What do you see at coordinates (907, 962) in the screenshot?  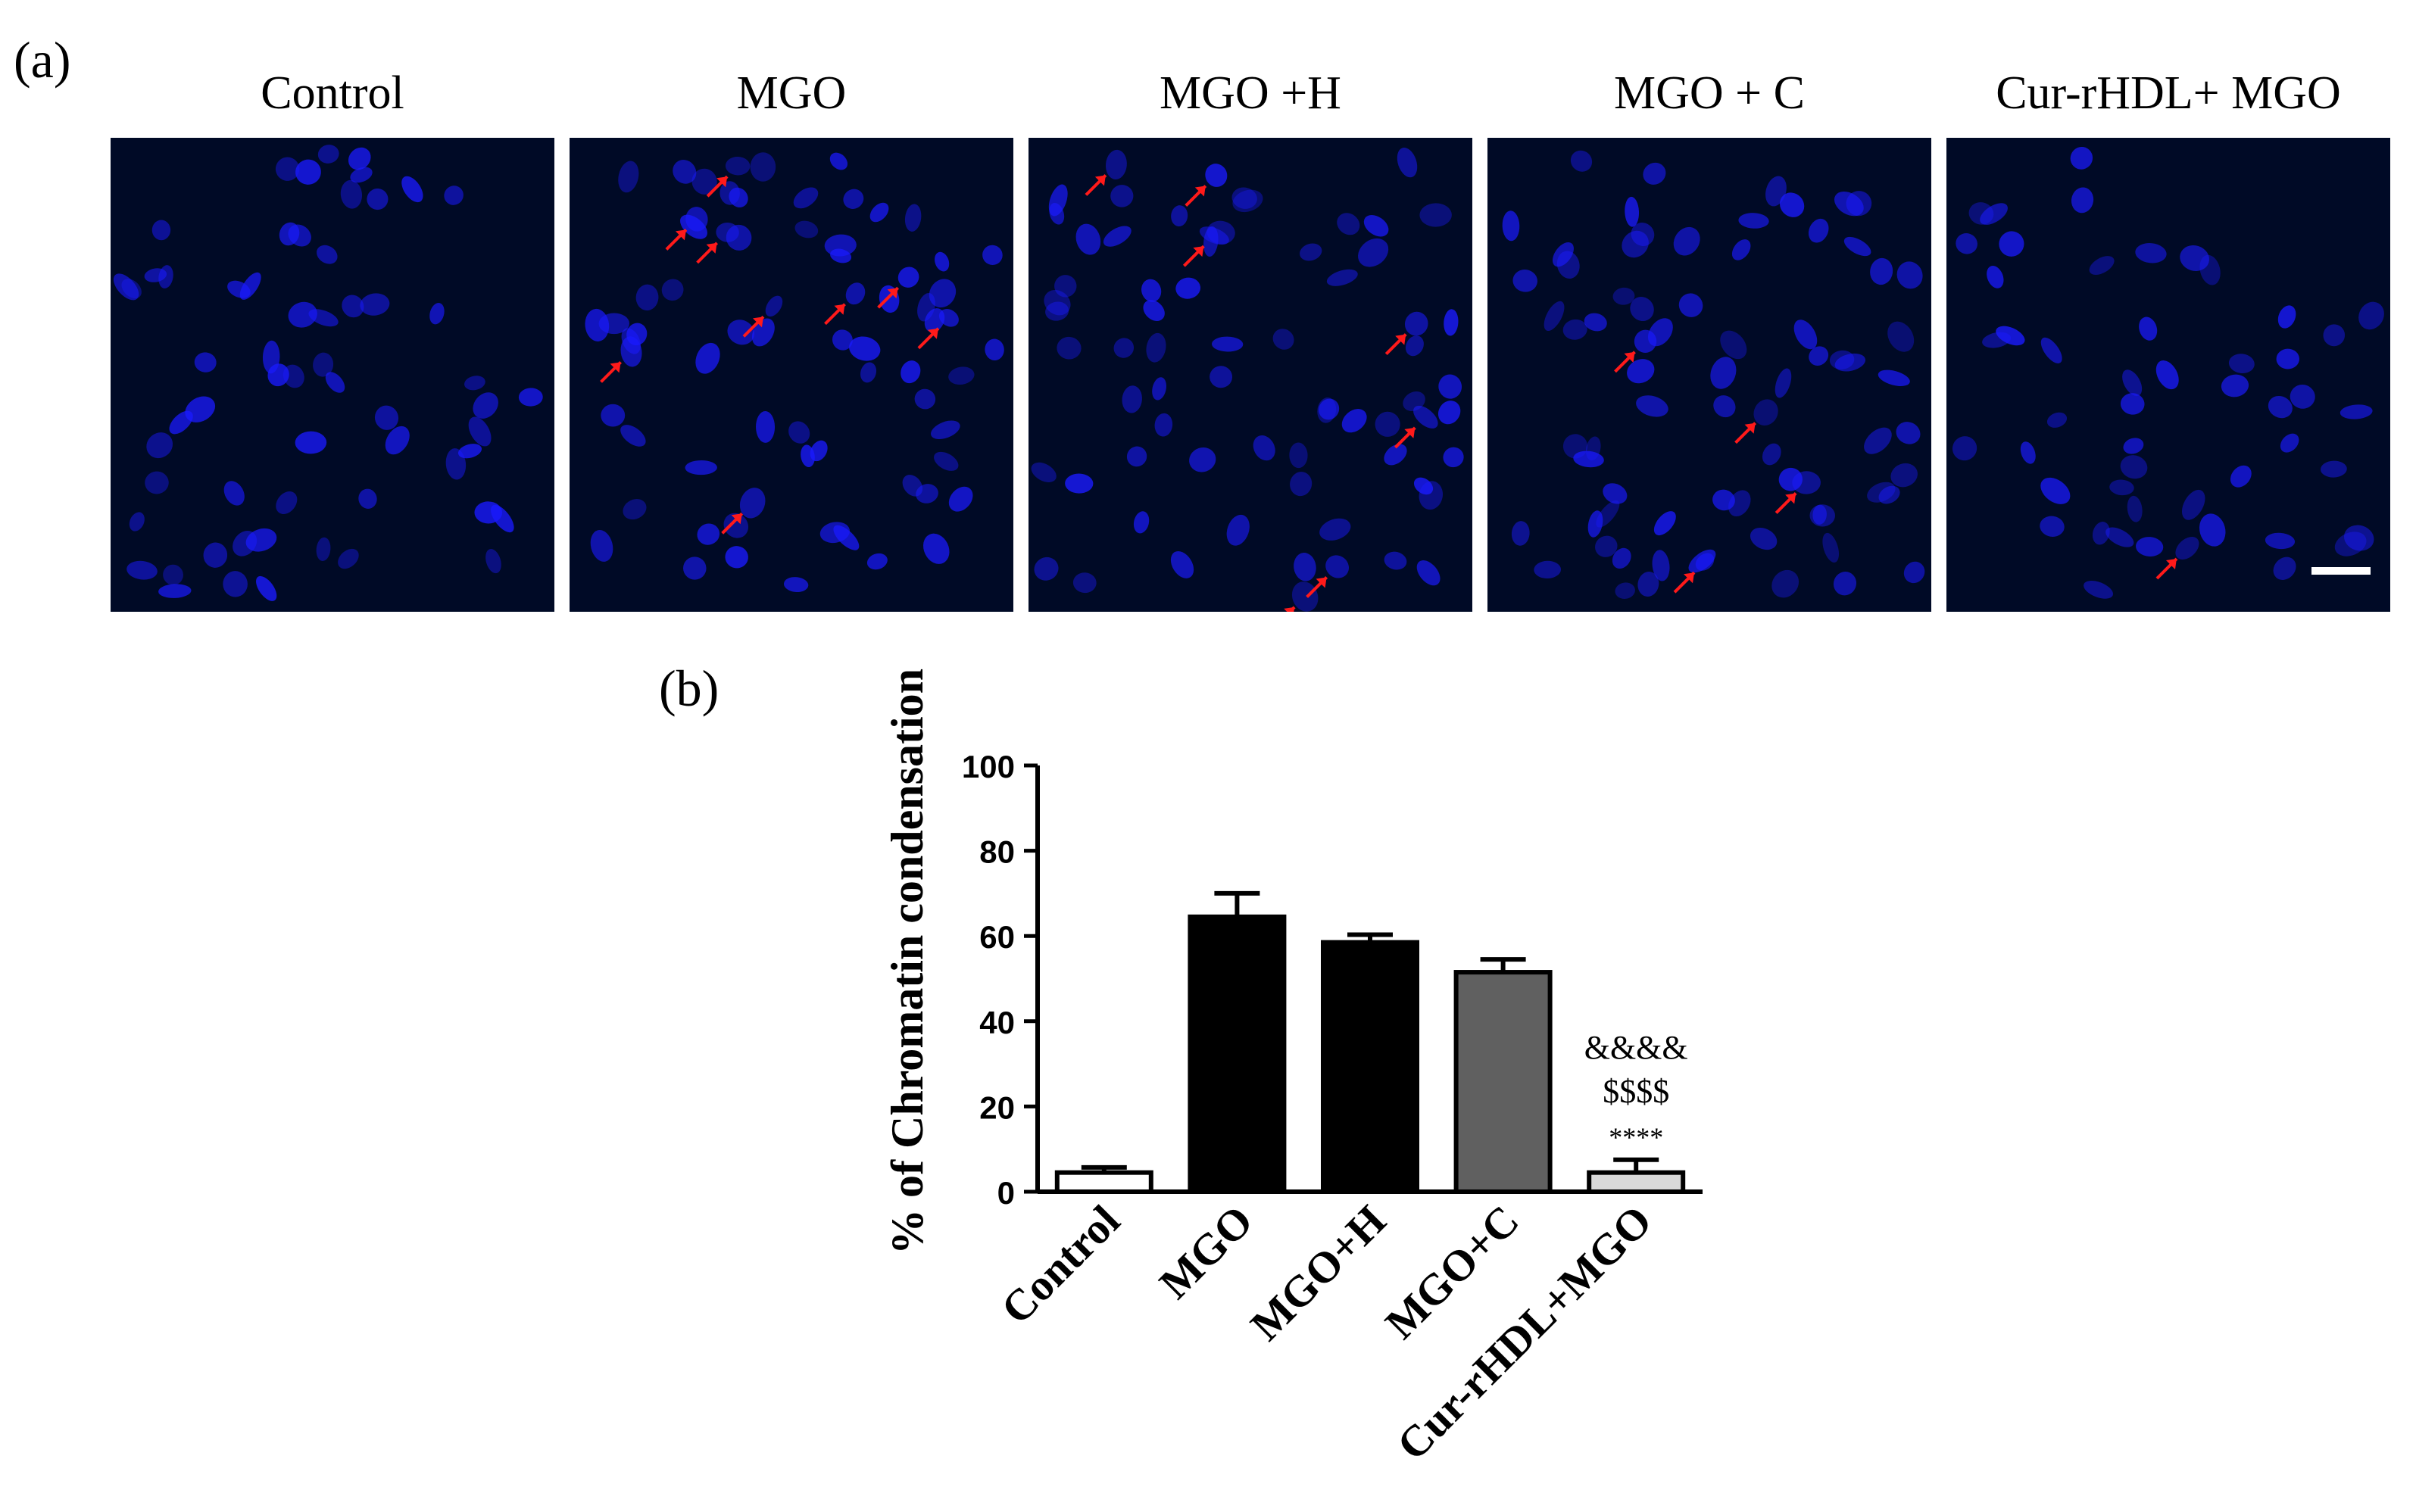 I see `y-axis-label: % of Chromatin condensation` at bounding box center [907, 962].